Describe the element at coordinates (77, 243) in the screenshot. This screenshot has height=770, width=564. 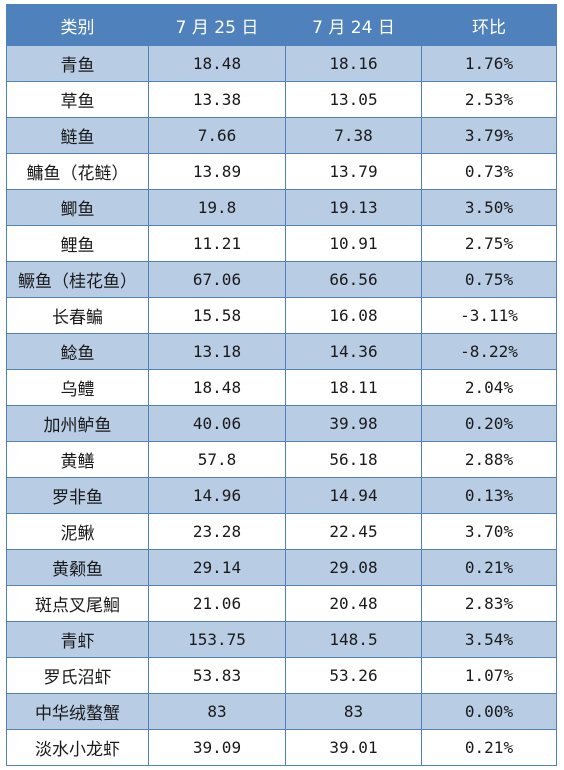
I see `category-cell: 鲤鱼` at that location.